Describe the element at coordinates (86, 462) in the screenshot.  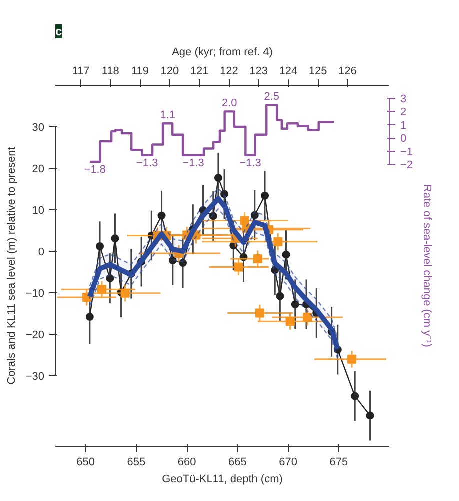
I see `x-tick-label: 650` at that location.